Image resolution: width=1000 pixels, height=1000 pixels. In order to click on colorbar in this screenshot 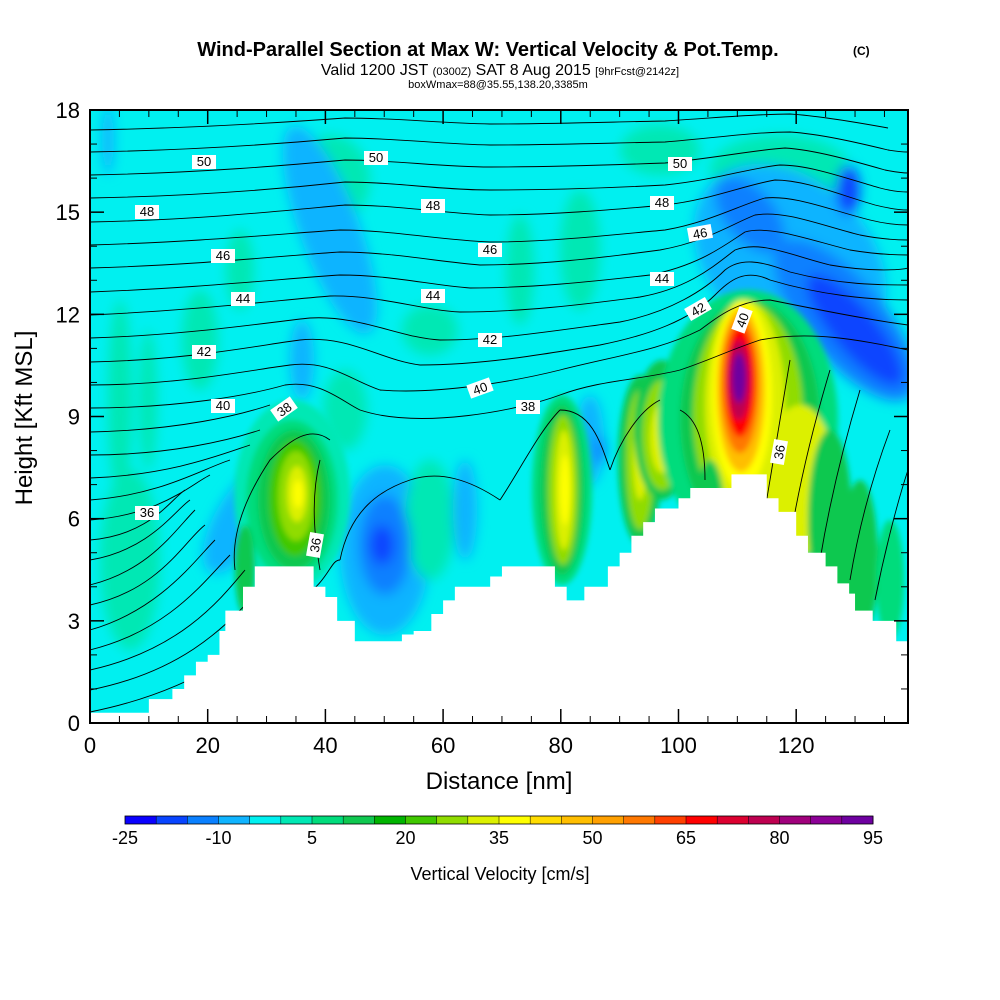, I will do `click(499, 820)`.